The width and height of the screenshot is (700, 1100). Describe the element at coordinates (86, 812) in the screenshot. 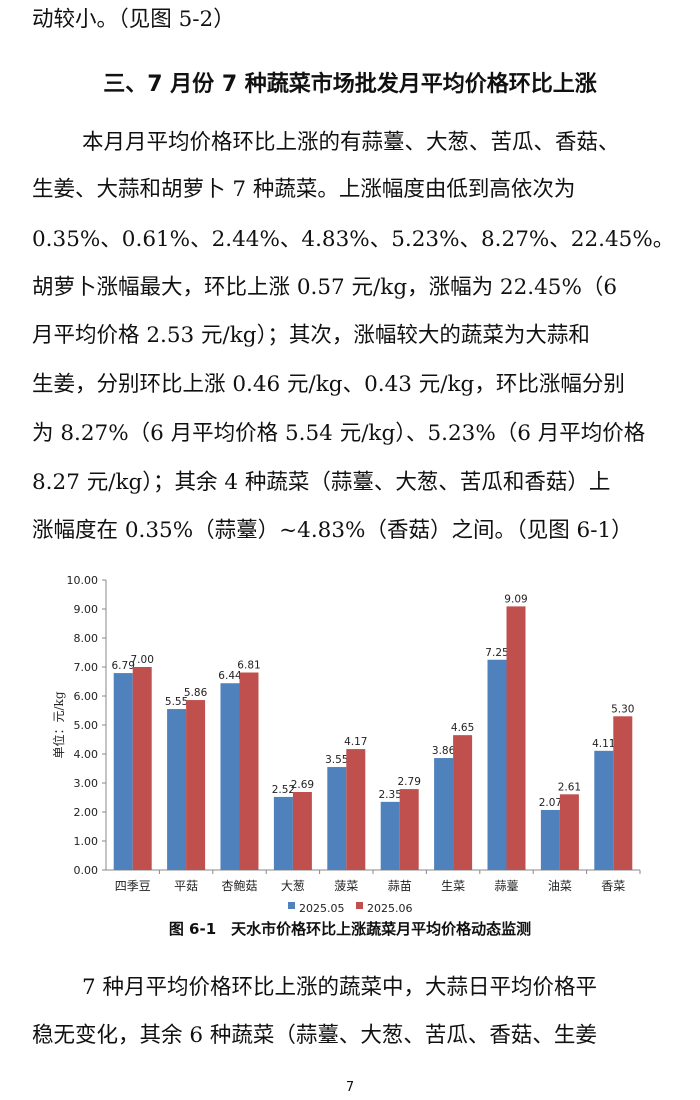

I see `y-tick-label: 2.00` at that location.